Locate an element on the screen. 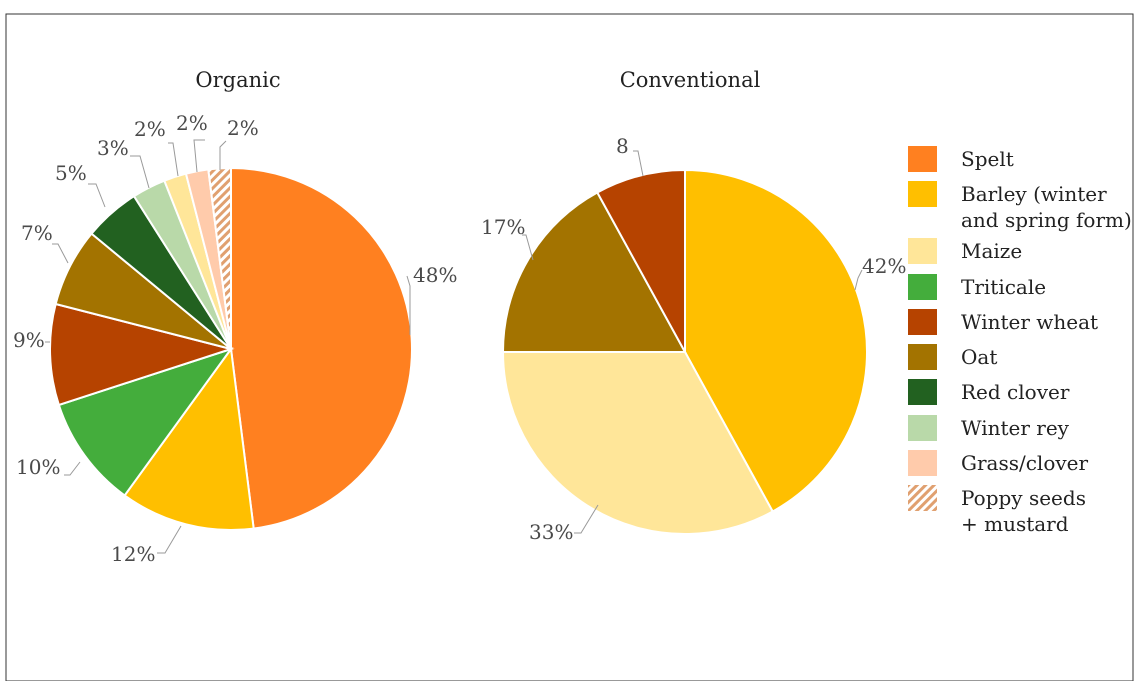  conventional-slice-barley-winter-and-spring-form is located at coordinates (776, 340).